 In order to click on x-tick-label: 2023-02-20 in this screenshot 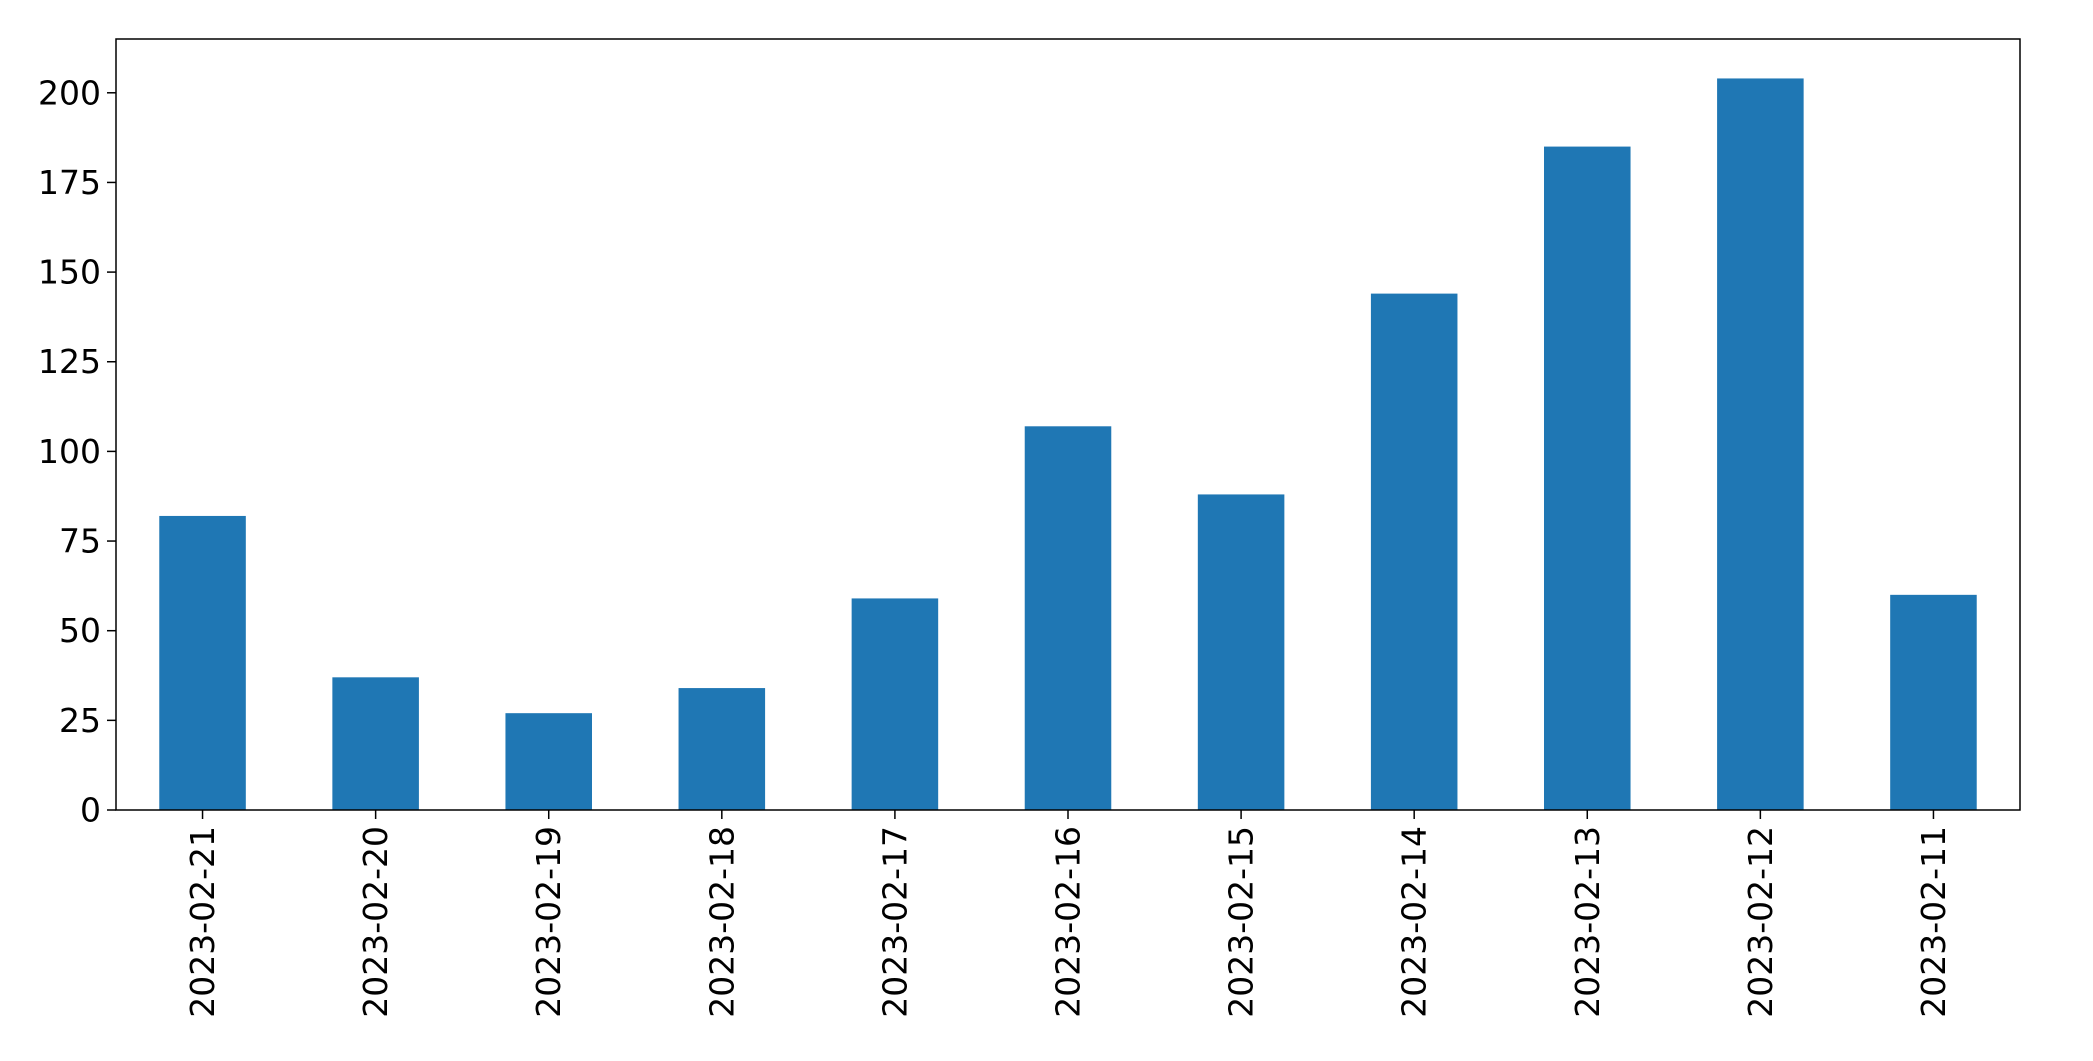, I will do `click(375, 922)`.